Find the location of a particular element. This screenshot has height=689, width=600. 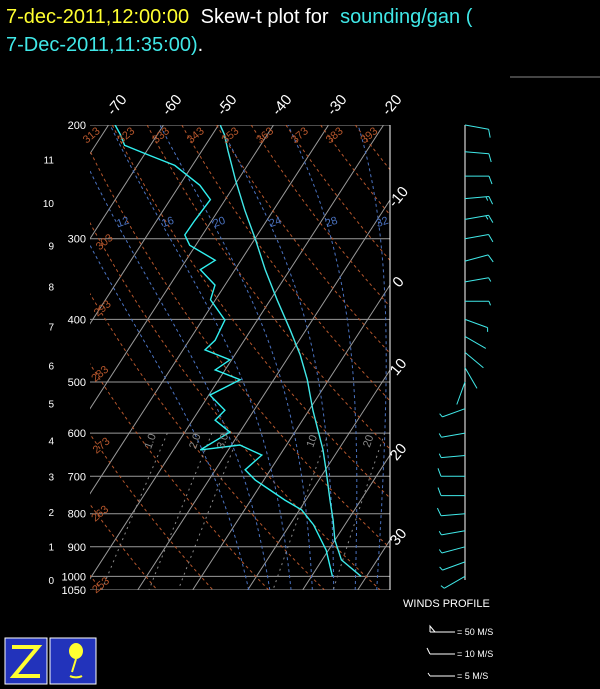

winds-panel is located at coordinates (465, 356).